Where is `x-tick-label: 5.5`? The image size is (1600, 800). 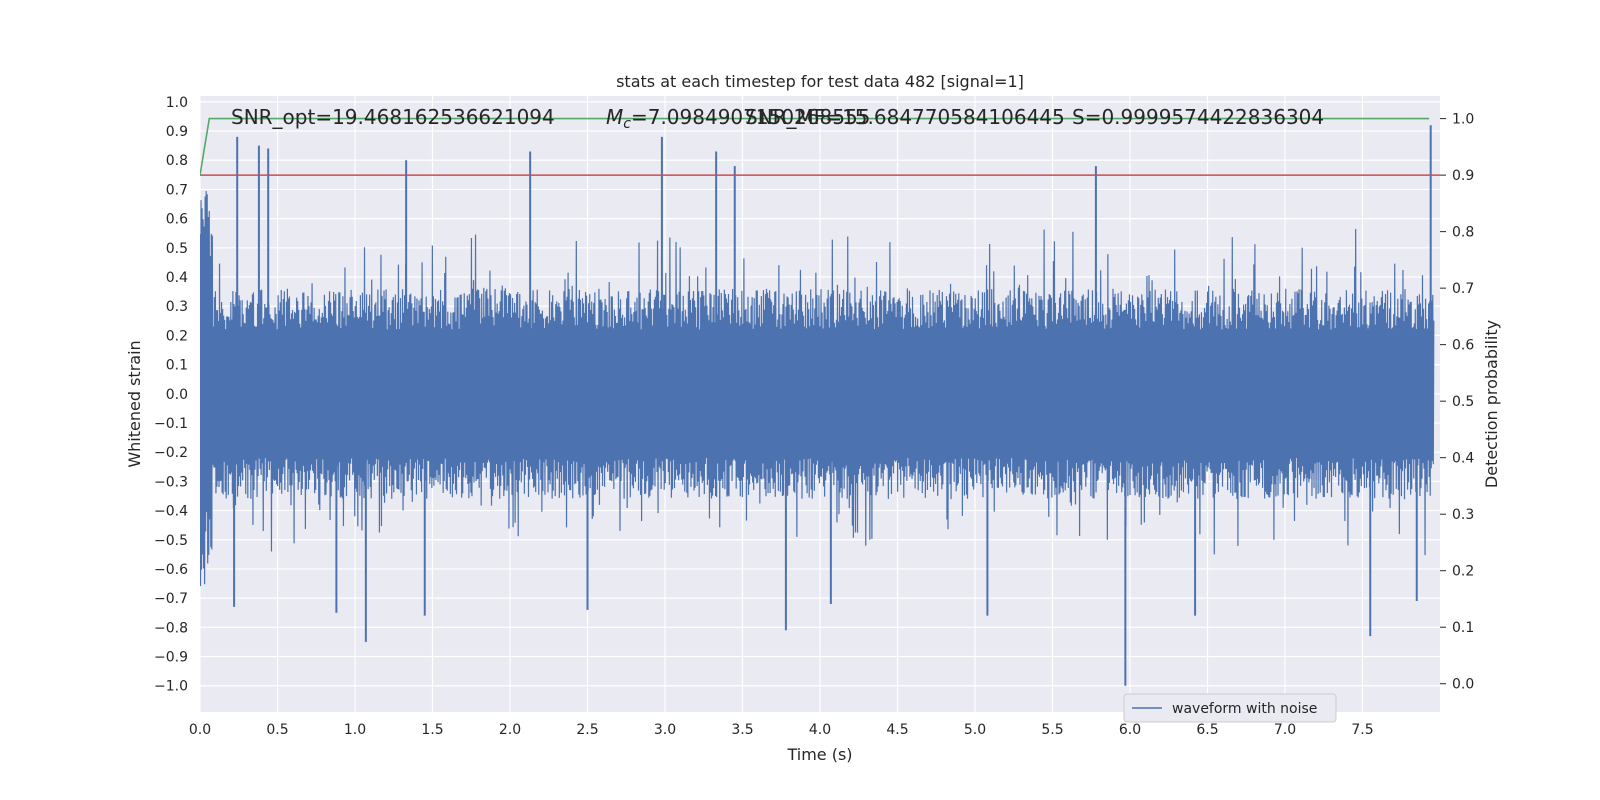 x-tick-label: 5.5 is located at coordinates (1052, 730).